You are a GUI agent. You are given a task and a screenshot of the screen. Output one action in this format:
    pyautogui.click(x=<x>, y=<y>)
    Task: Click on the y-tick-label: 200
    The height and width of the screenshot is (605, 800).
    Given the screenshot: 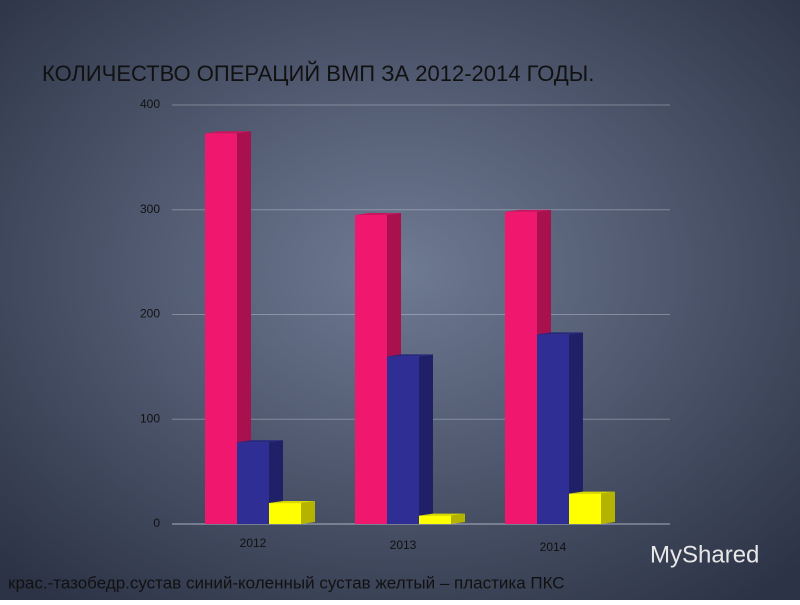 What is the action you would take?
    pyautogui.click(x=150, y=314)
    